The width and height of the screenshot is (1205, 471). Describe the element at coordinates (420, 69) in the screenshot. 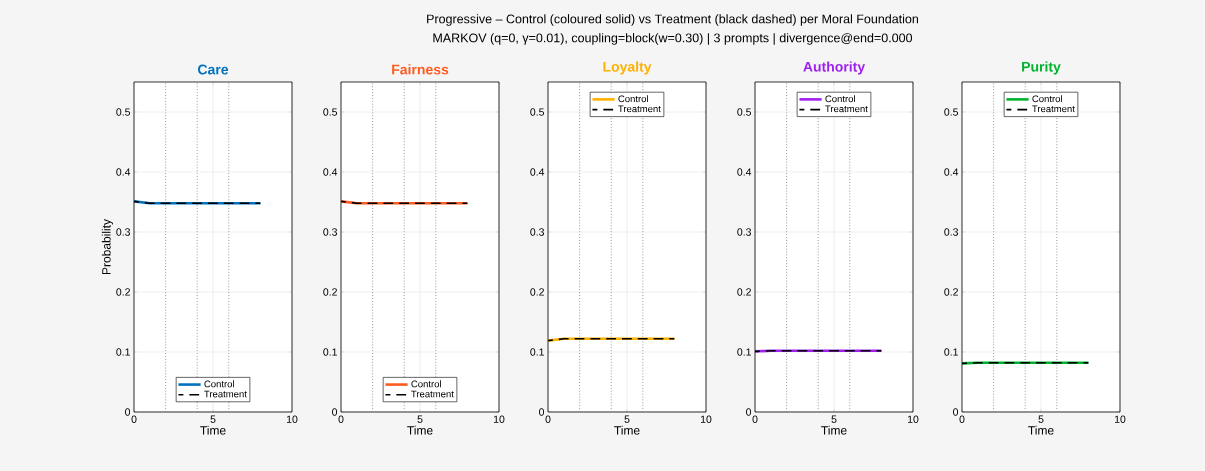

I see `chart-title: Fairness` at that location.